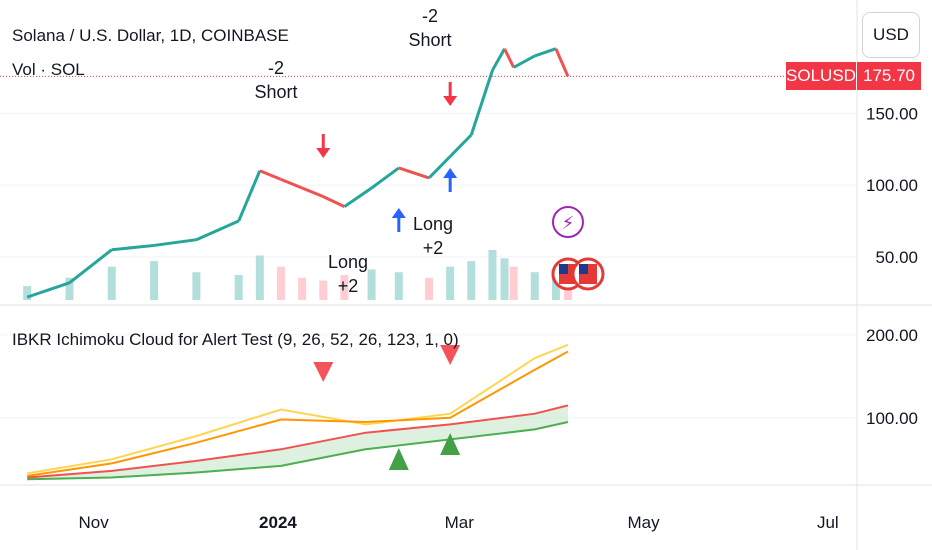 This screenshot has width=932, height=550. I want to click on indicator-tick-label-1: 200.00, so click(892, 335).